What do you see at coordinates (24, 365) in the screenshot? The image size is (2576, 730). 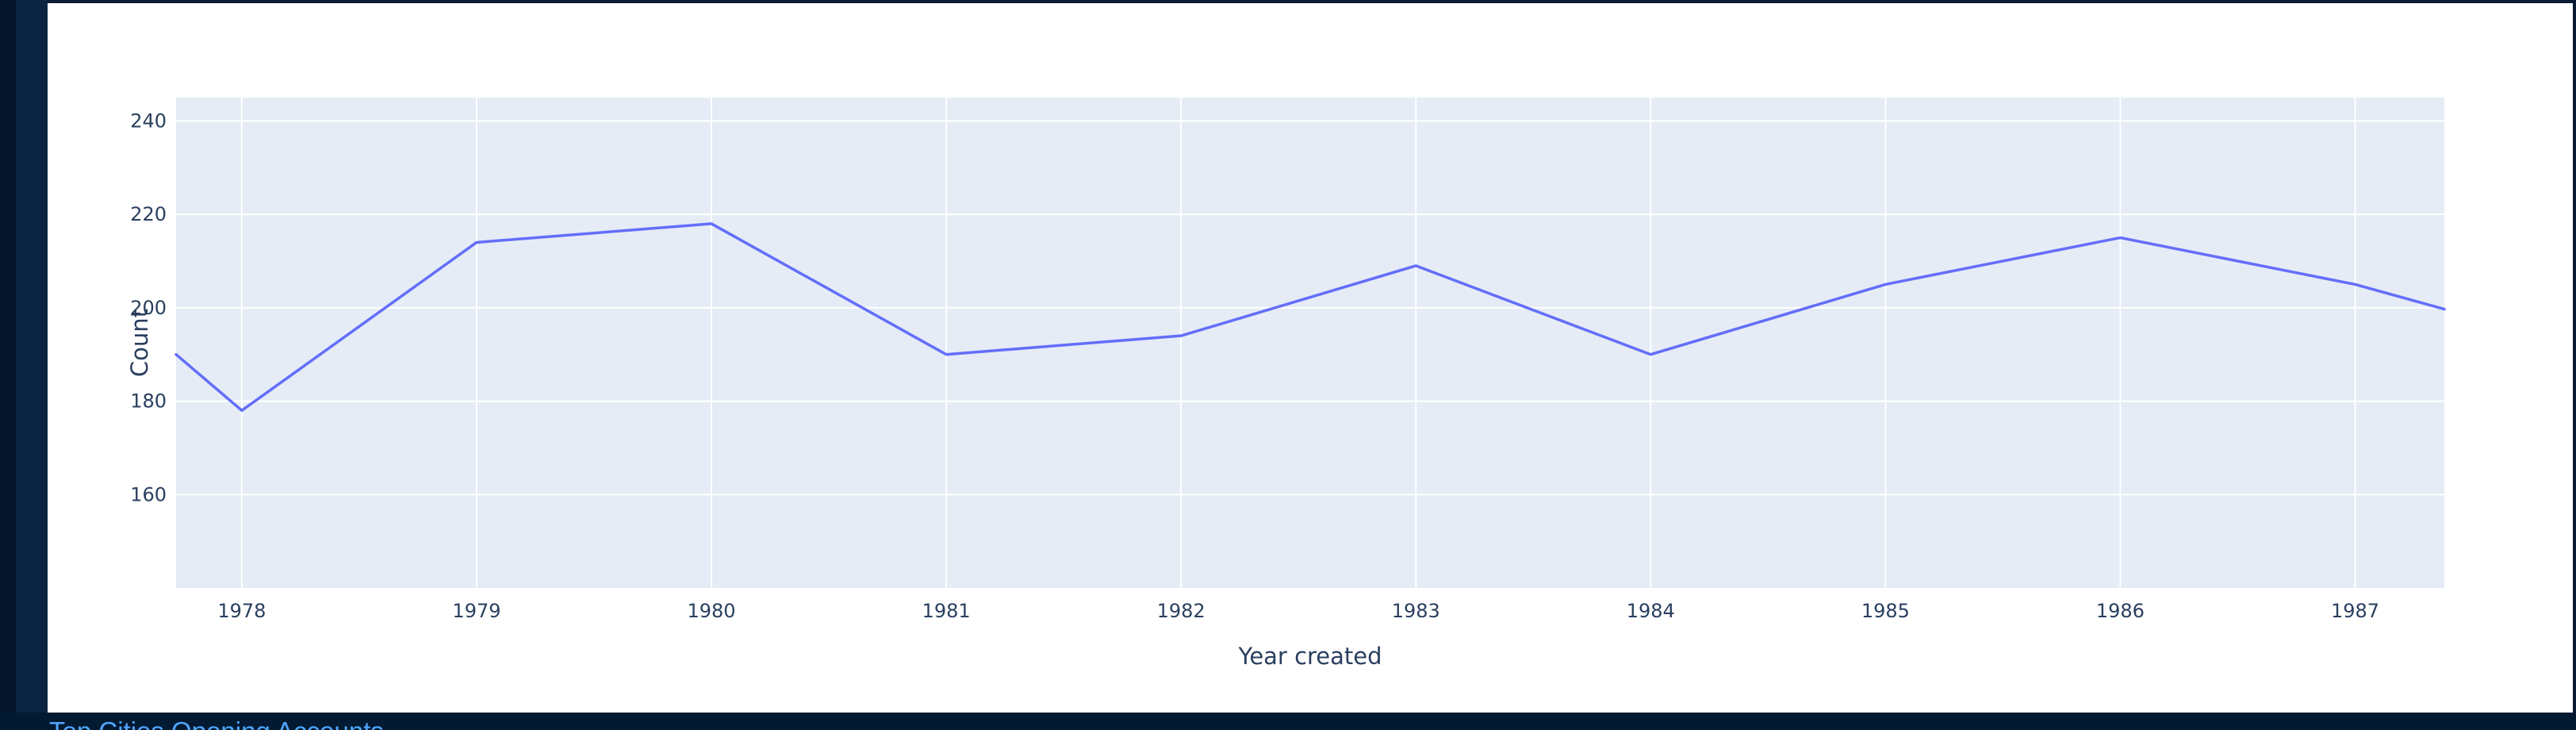 I see `left-sidebar-rail` at bounding box center [24, 365].